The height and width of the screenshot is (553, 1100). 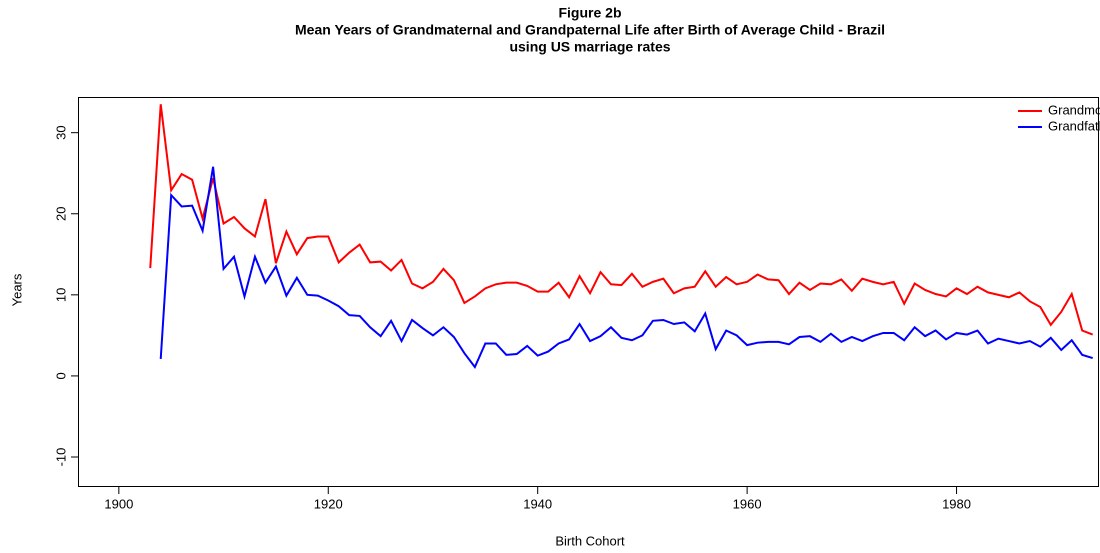 I want to click on y-tick-label: 20, so click(x=60, y=214).